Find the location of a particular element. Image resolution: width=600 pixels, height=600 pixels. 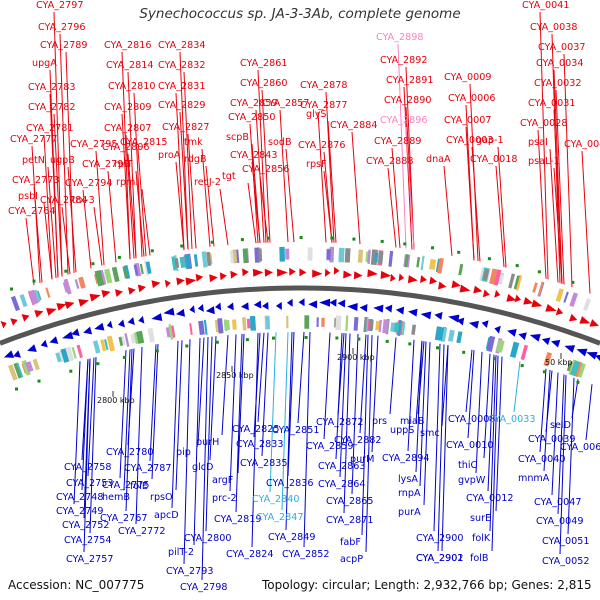

gene-label: CYA_2884 is located at coordinates (353, 125).